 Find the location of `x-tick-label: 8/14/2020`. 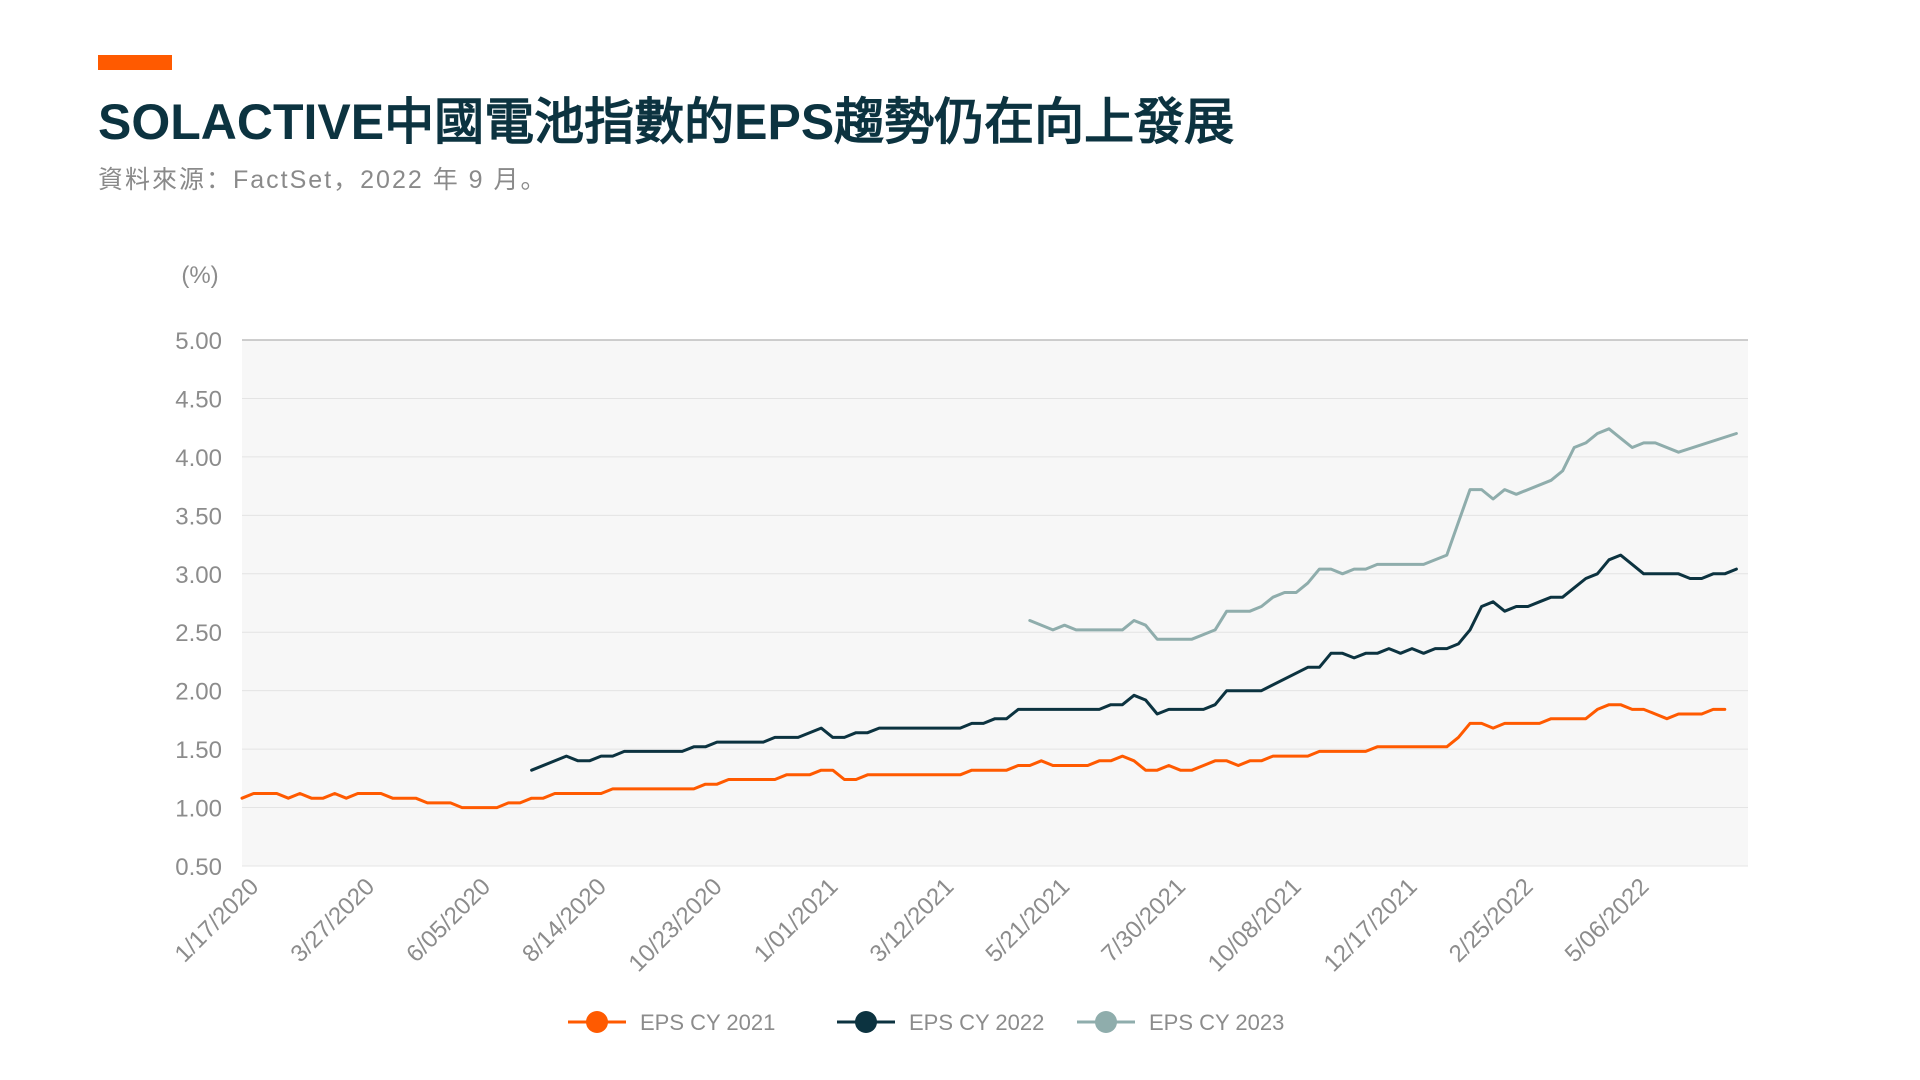

x-tick-label: 8/14/2020 is located at coordinates (564, 920).